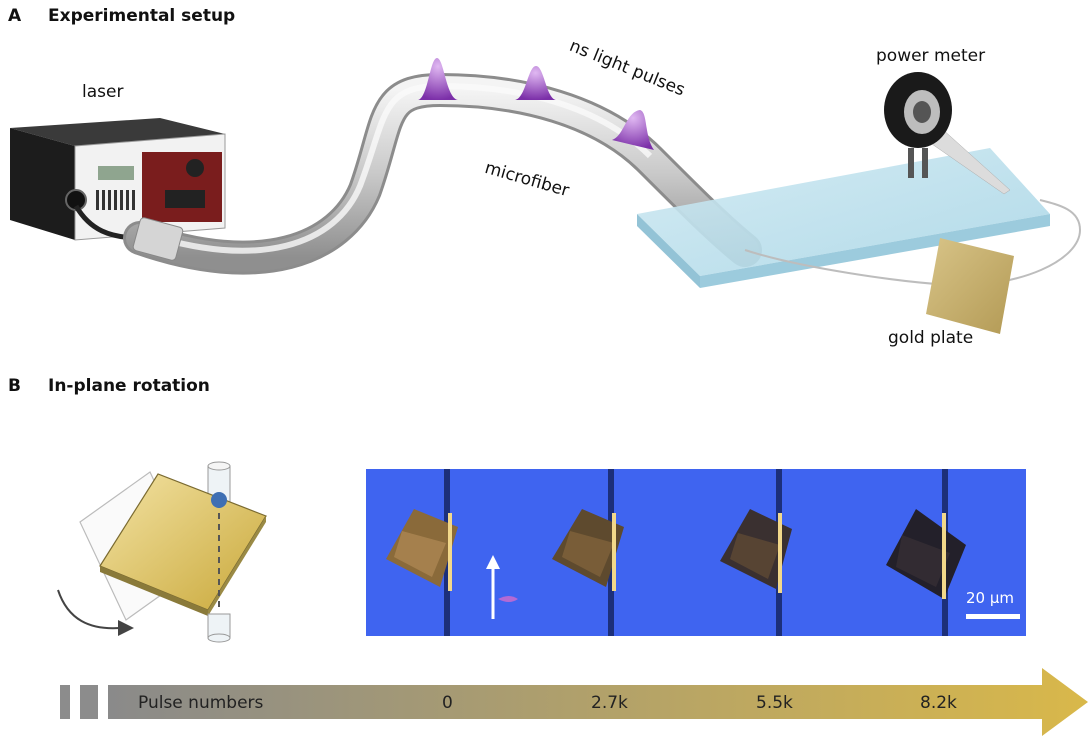 This screenshot has width=1091, height=738. I want to click on laser-device, so click(118, 179).